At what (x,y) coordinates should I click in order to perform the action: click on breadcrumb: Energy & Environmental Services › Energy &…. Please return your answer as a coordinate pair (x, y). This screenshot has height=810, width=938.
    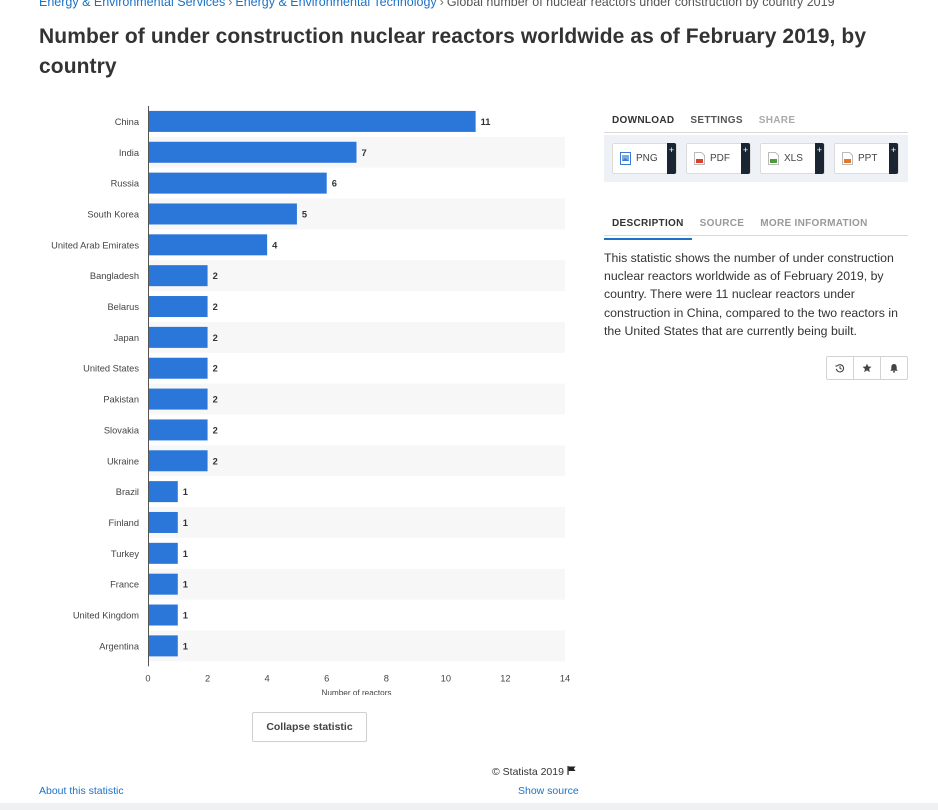
    Looking at the image, I should click on (437, 4).